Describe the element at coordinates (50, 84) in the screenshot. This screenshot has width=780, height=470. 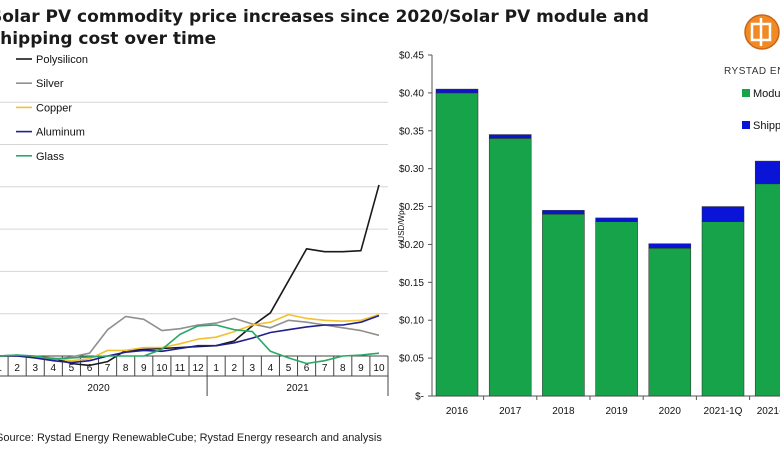
I see `legend-label-silver: Silver` at that location.